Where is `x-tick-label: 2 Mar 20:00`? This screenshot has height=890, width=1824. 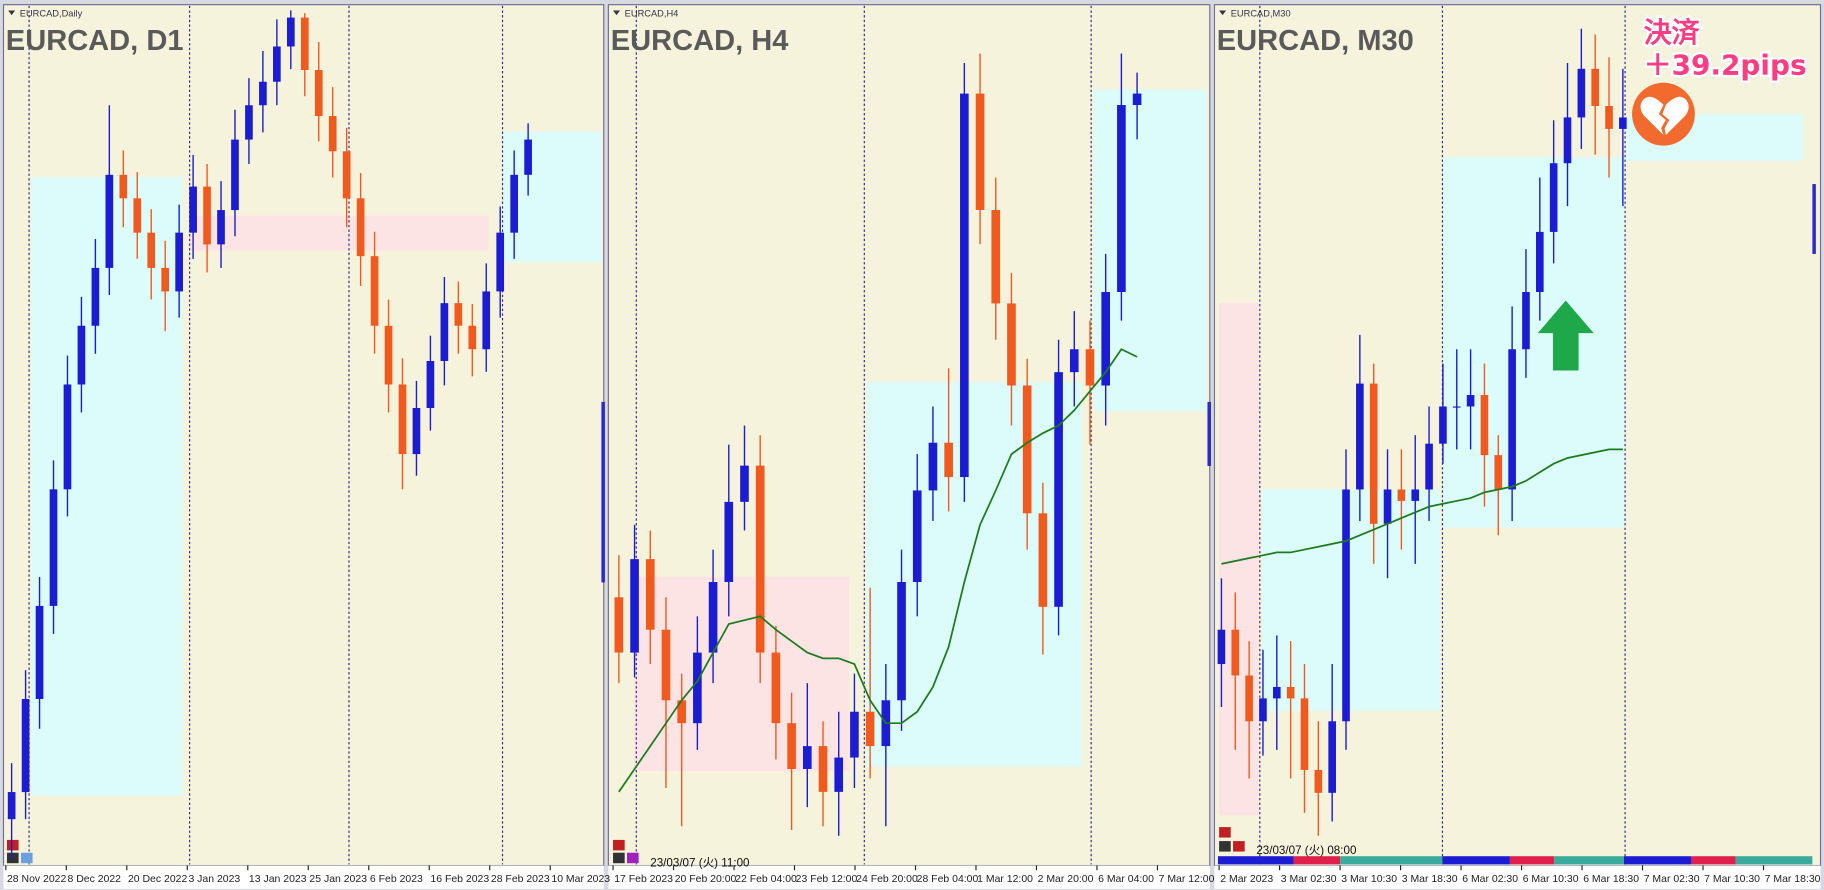
x-tick-label: 2 Mar 20:00 is located at coordinates (1066, 879).